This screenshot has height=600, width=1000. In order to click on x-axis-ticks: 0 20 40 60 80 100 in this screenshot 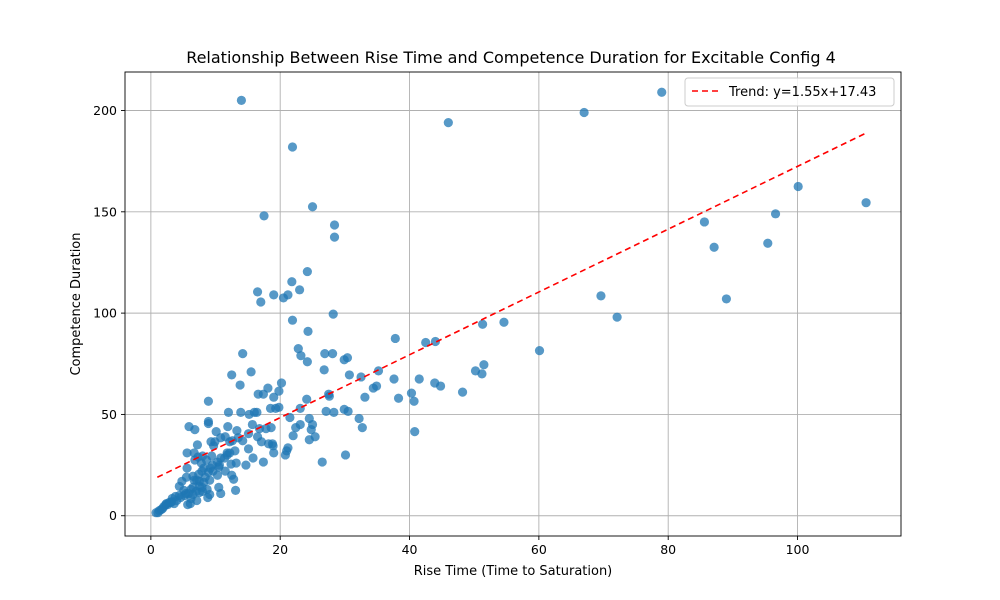, I will do `click(478, 546)`.